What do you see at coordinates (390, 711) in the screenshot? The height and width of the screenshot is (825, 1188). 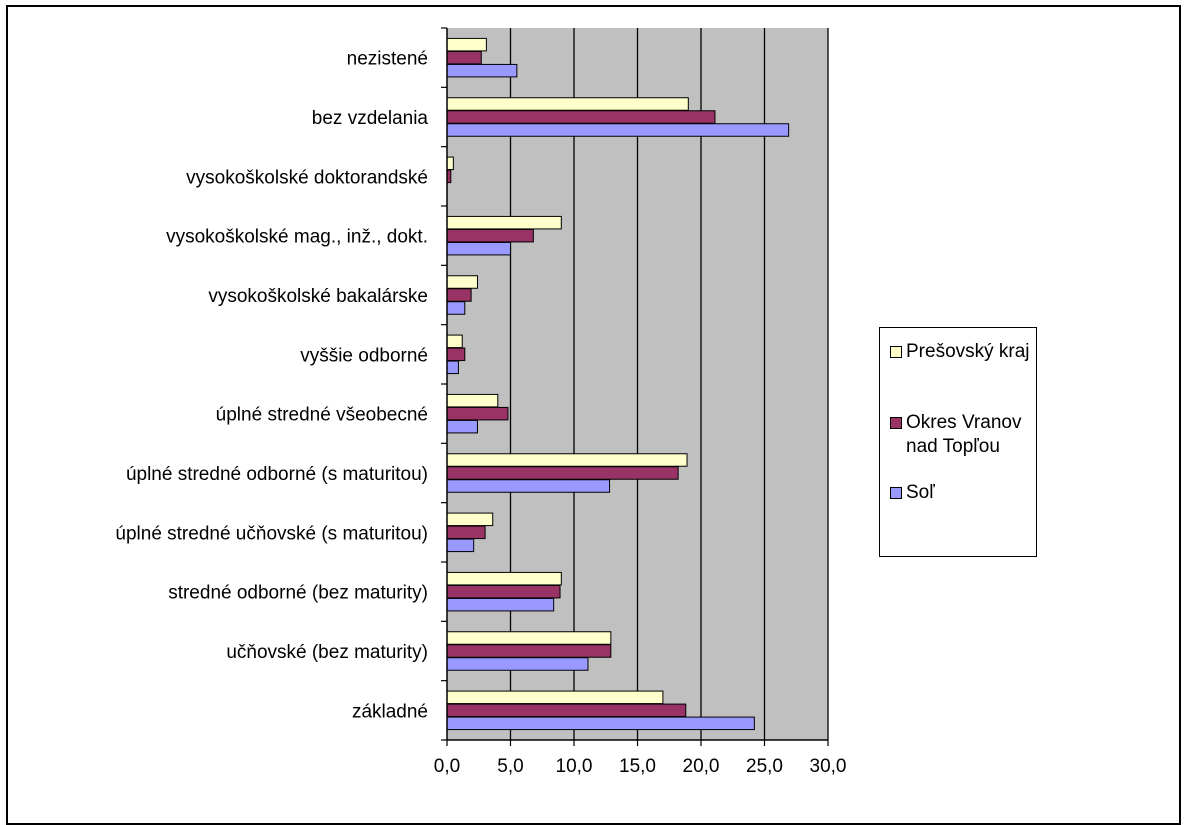 I see `category-label: základné` at bounding box center [390, 711].